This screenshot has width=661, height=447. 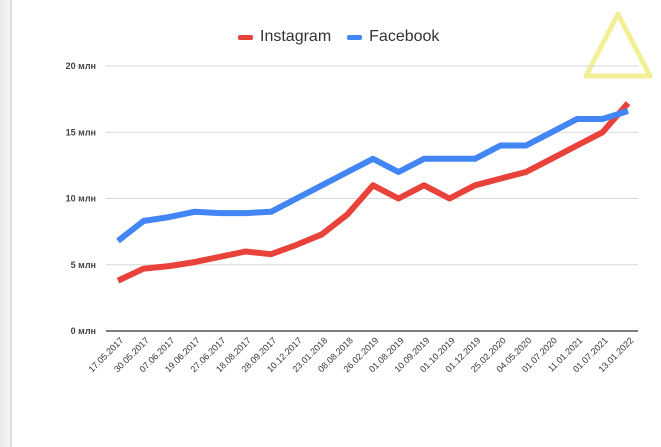 What do you see at coordinates (83, 331) in the screenshot?
I see `y-tick-label: 0 млн` at bounding box center [83, 331].